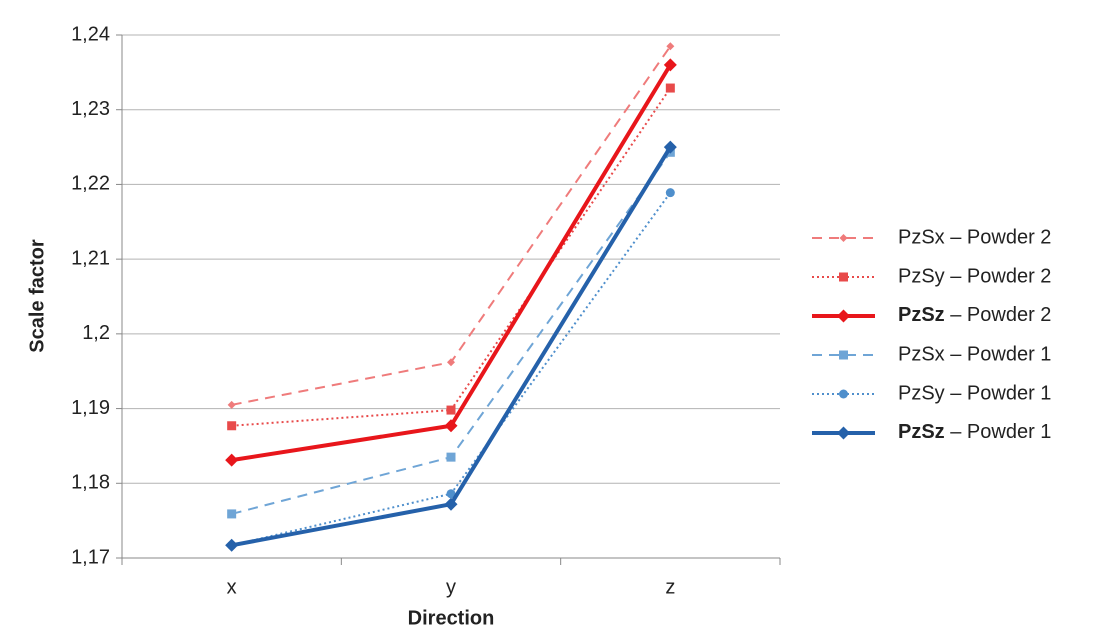 The image size is (1099, 641). I want to click on legend-label: PzSz – Powder 1, so click(974, 432).